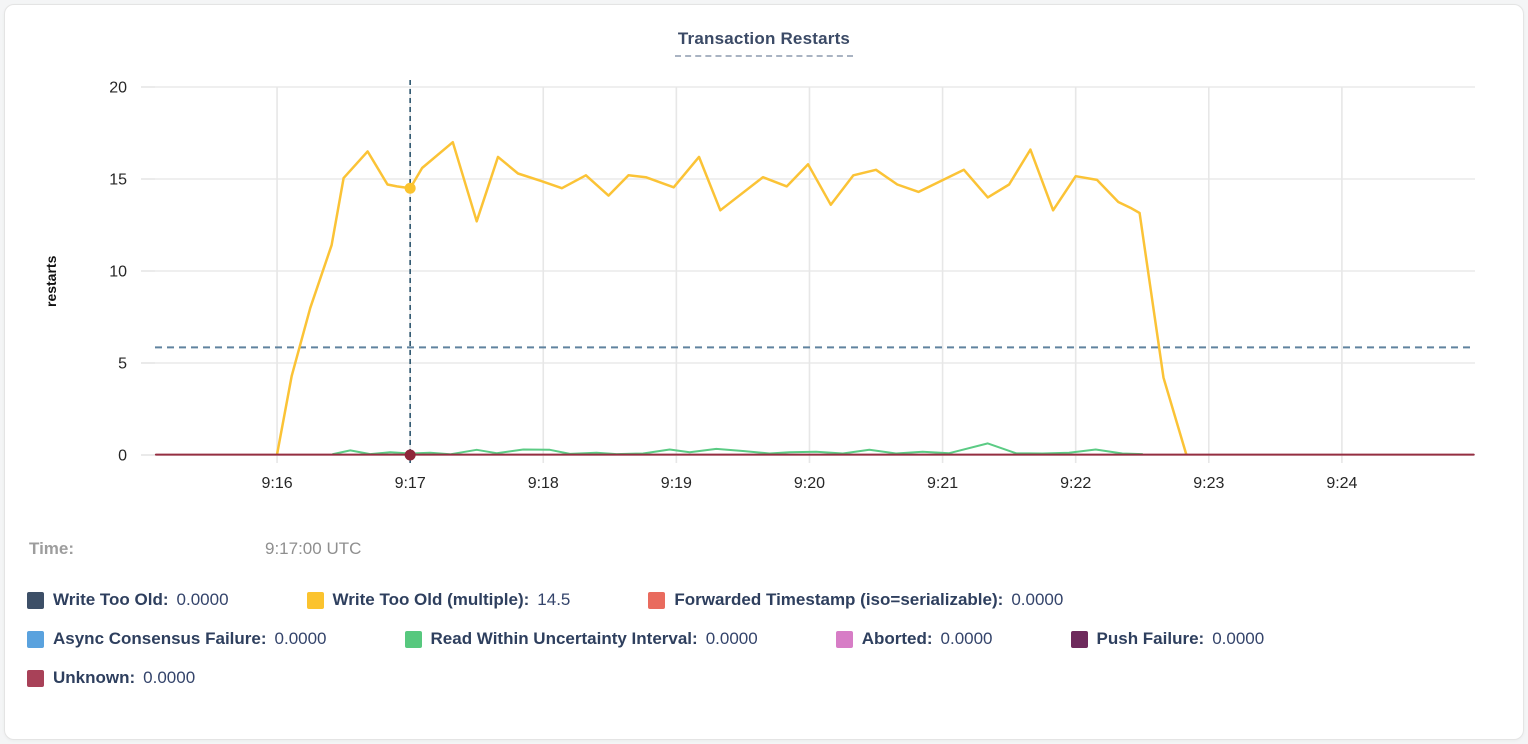 This screenshot has width=1528, height=744. I want to click on legend-label: Write Too Old:, so click(111, 599).